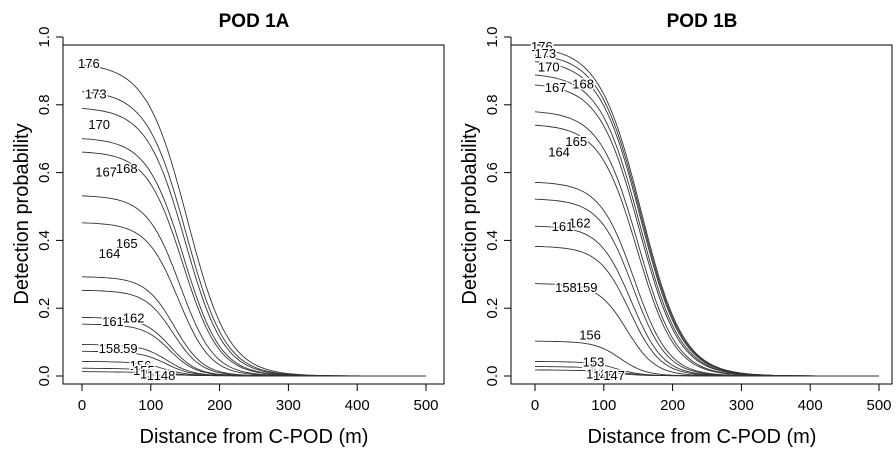  Describe the element at coordinates (144, 370) in the screenshot. I see `series-label-155: 155` at that location.